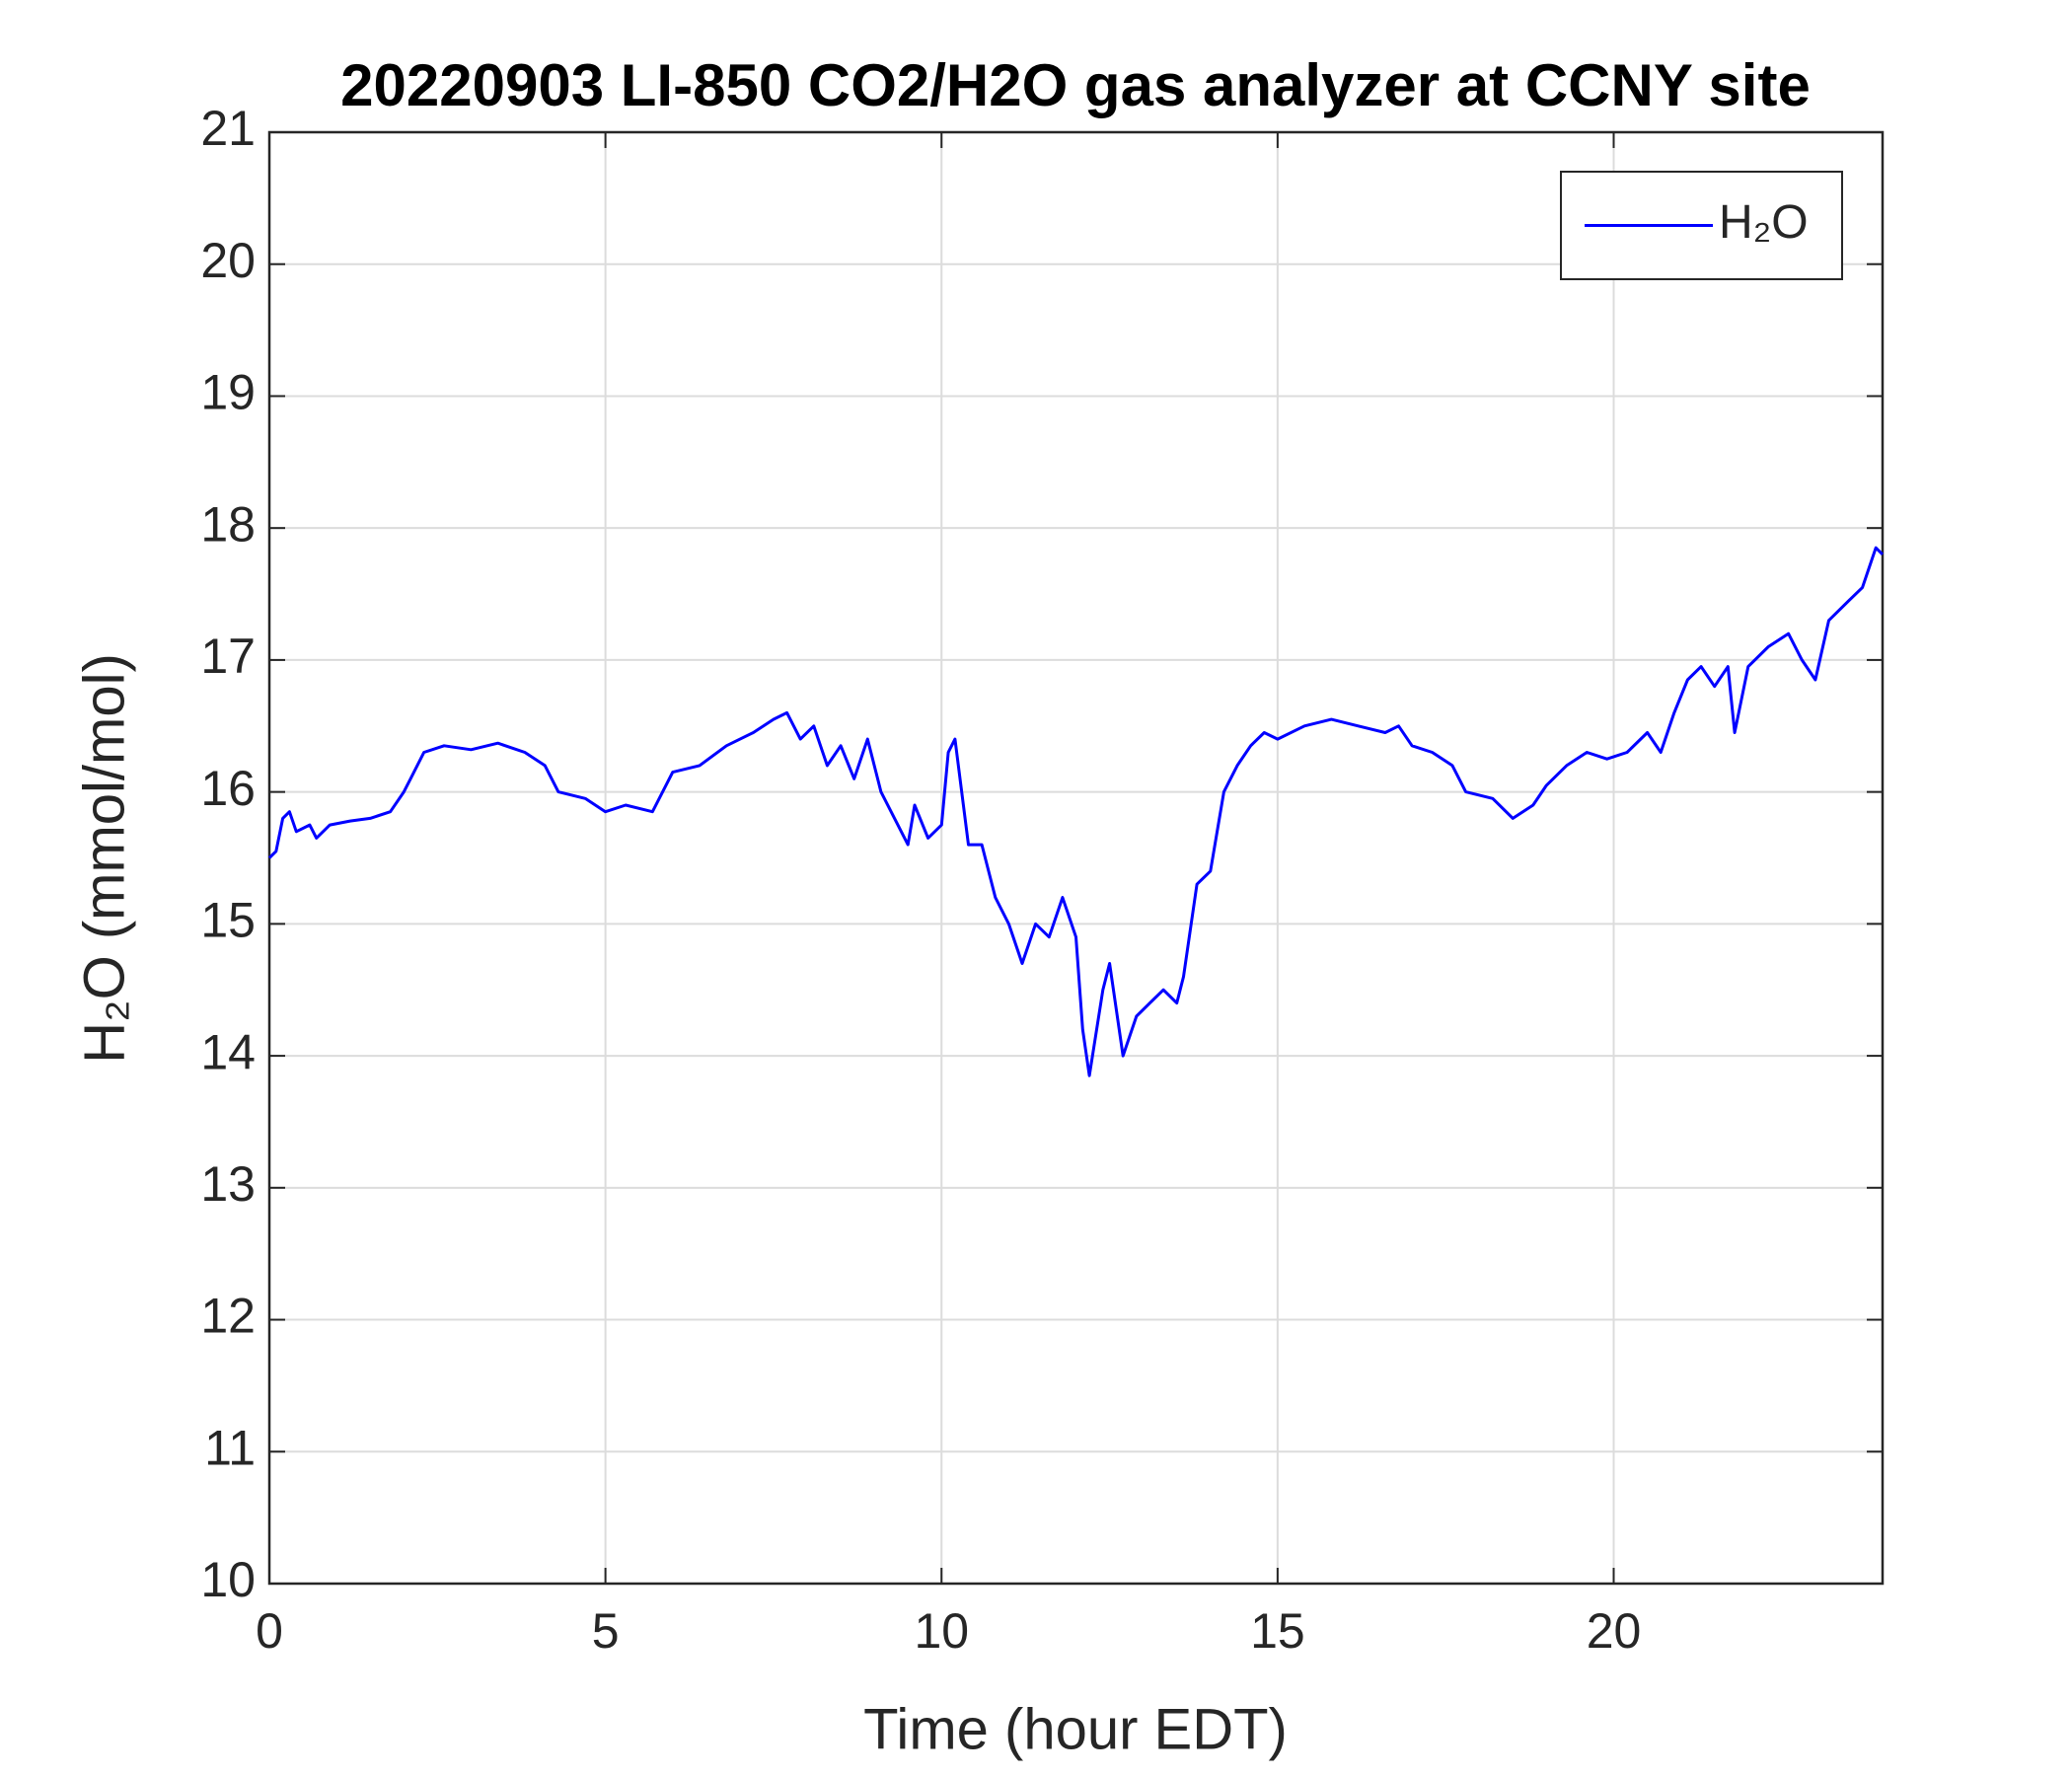  I want to click on x-tick-label: 20, so click(1615, 1631).